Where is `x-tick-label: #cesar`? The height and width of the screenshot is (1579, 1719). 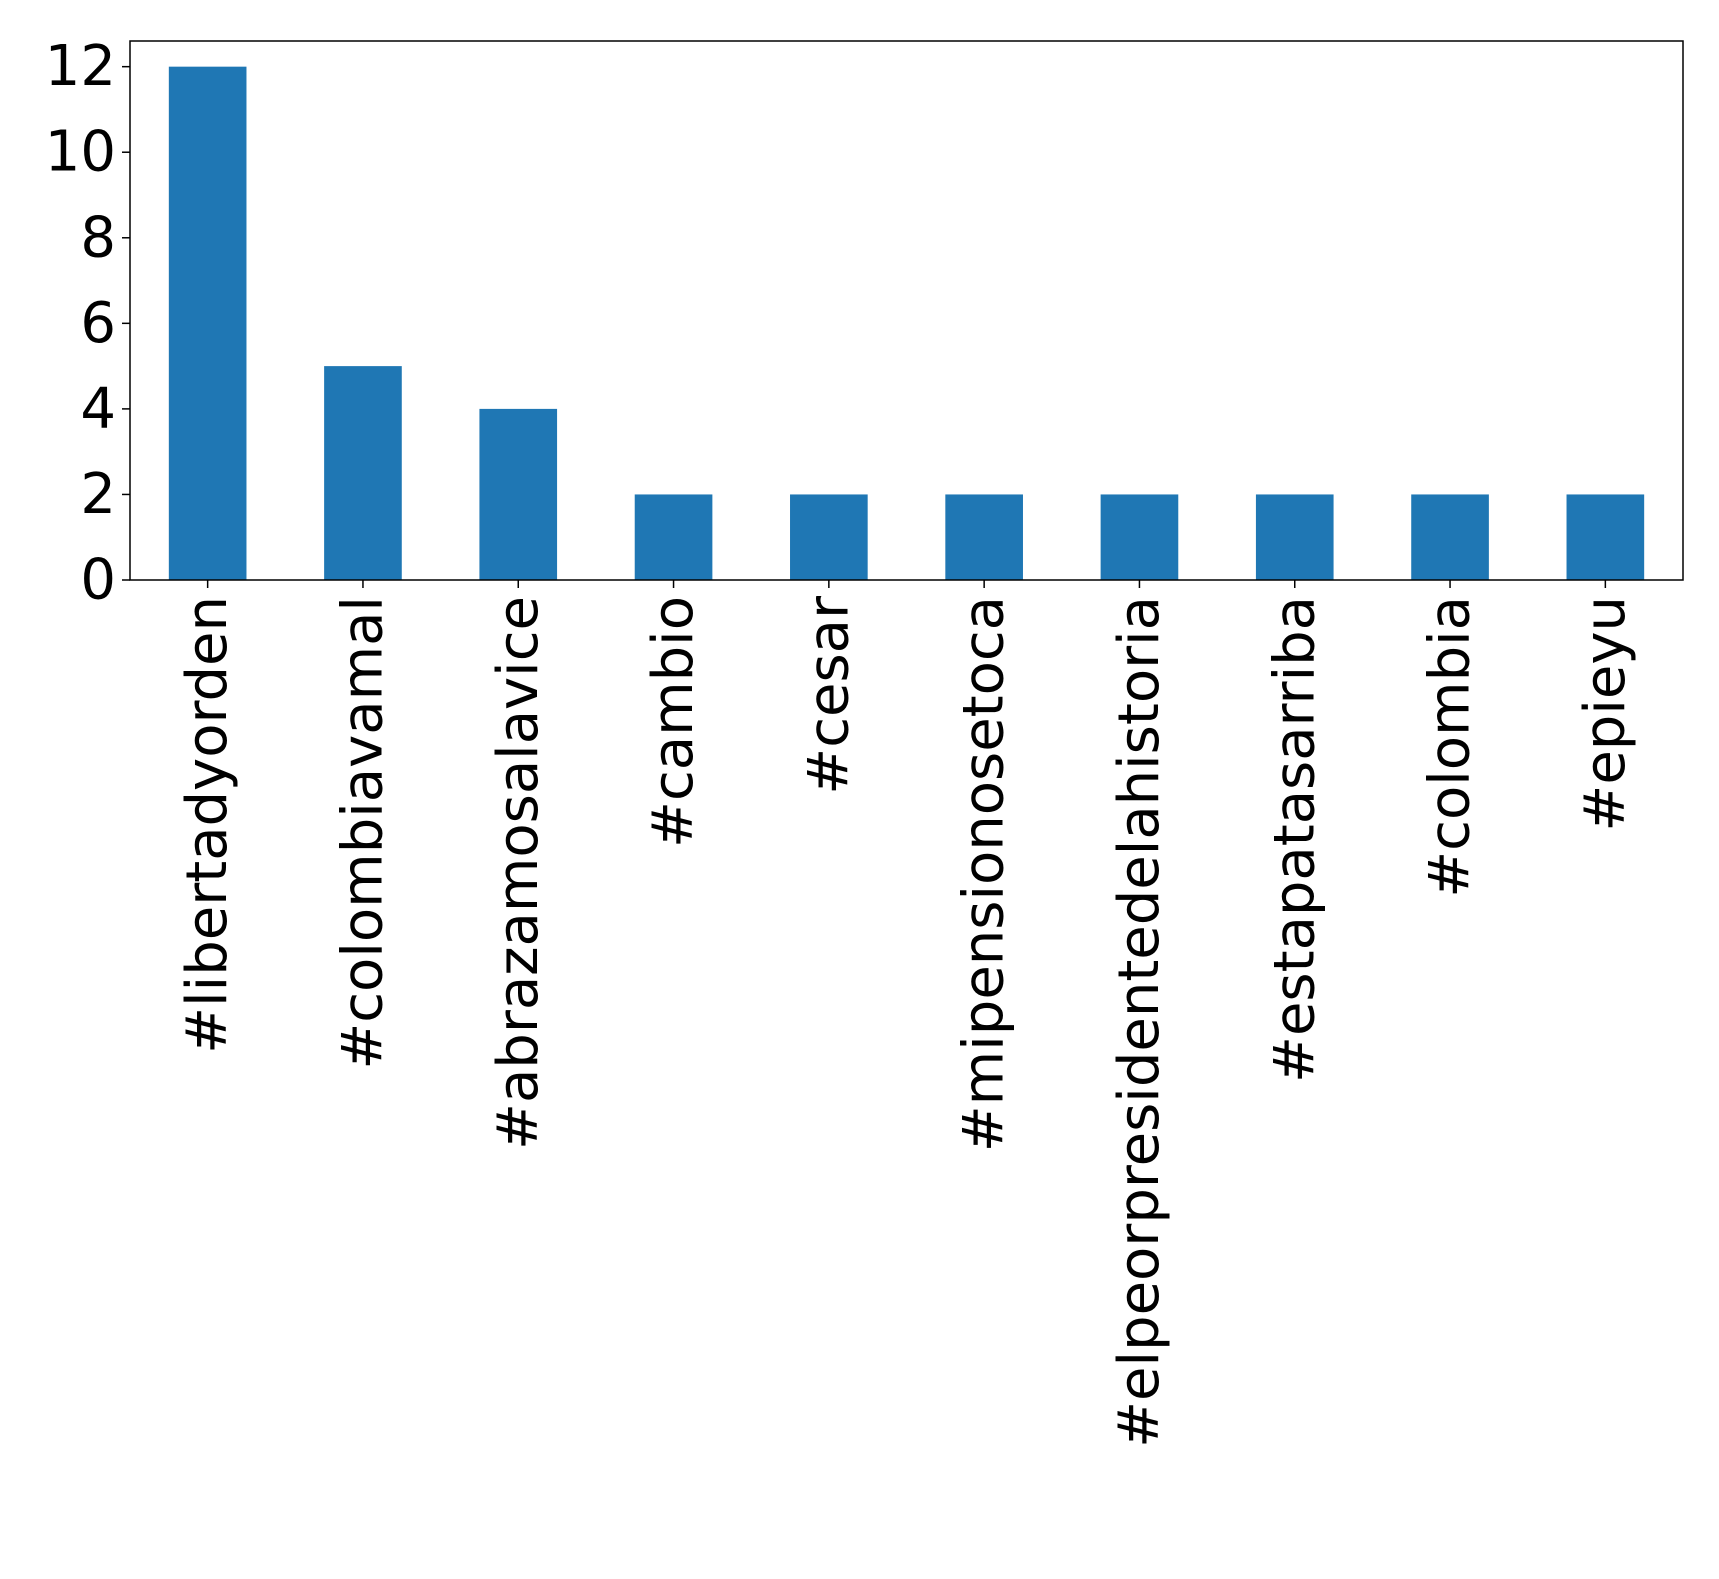 x-tick-label: #cesar is located at coordinates (828, 695).